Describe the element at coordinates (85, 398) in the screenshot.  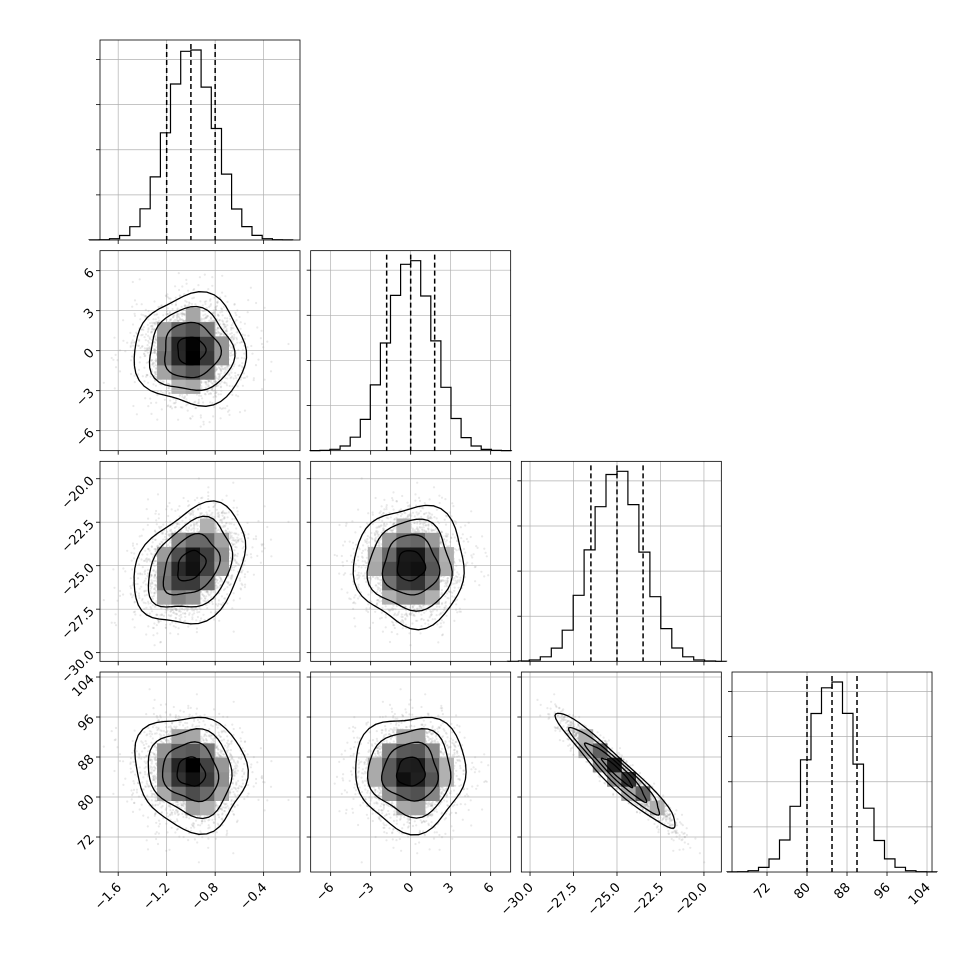
I see `y-tick-label: −3` at that location.